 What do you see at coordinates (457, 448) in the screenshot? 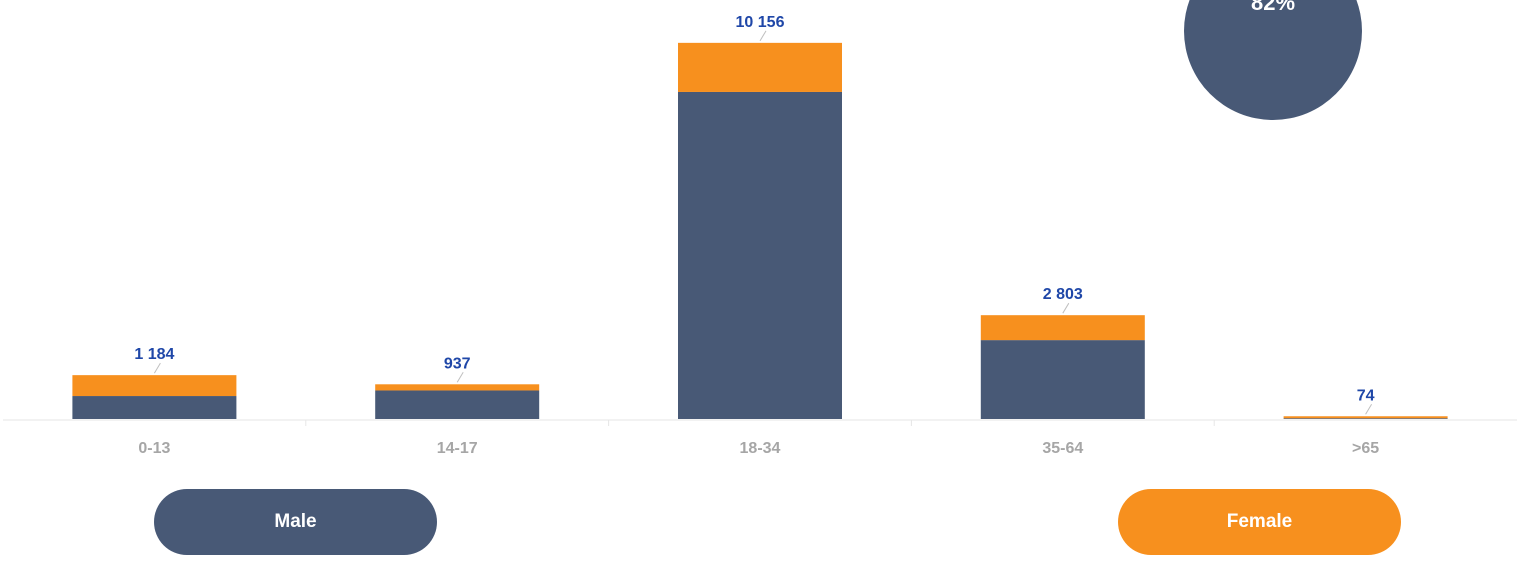
I see `x-tick-label: 14-17` at bounding box center [457, 448].